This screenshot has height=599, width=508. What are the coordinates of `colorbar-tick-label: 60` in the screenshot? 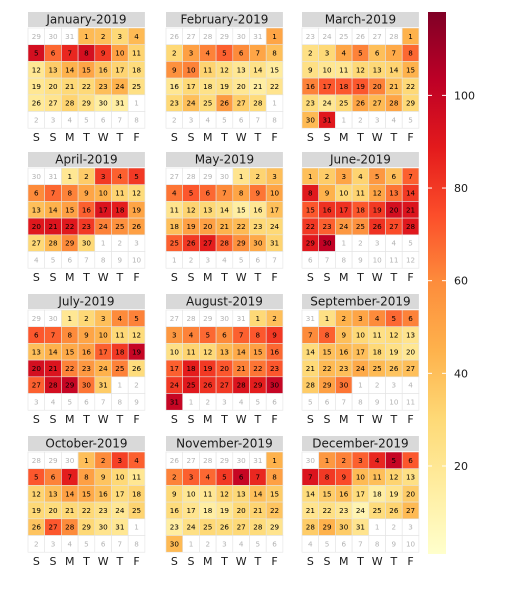 It's located at (461, 281).